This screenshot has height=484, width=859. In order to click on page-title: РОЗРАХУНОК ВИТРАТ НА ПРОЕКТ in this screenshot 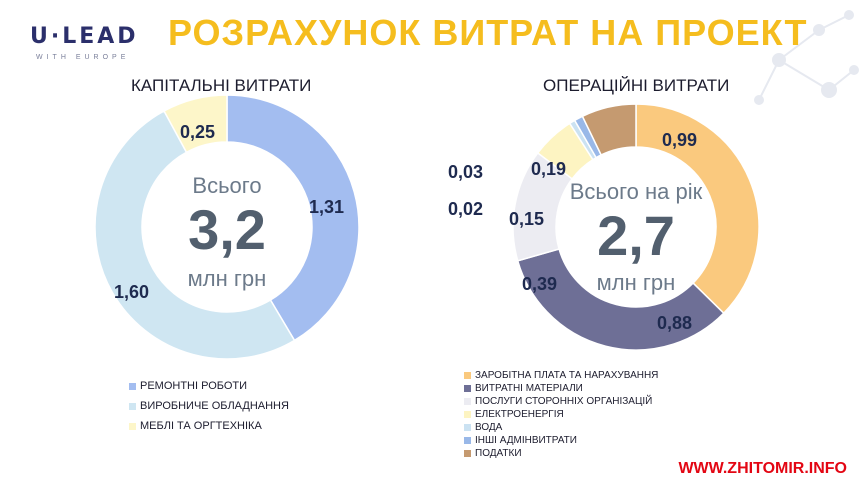, I will do `click(488, 32)`.